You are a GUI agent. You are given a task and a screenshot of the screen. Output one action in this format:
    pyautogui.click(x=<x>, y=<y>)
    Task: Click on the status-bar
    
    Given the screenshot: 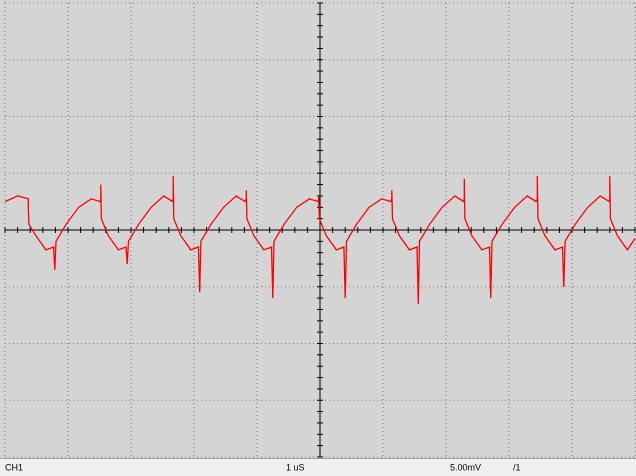 What is the action you would take?
    pyautogui.click(x=318, y=467)
    